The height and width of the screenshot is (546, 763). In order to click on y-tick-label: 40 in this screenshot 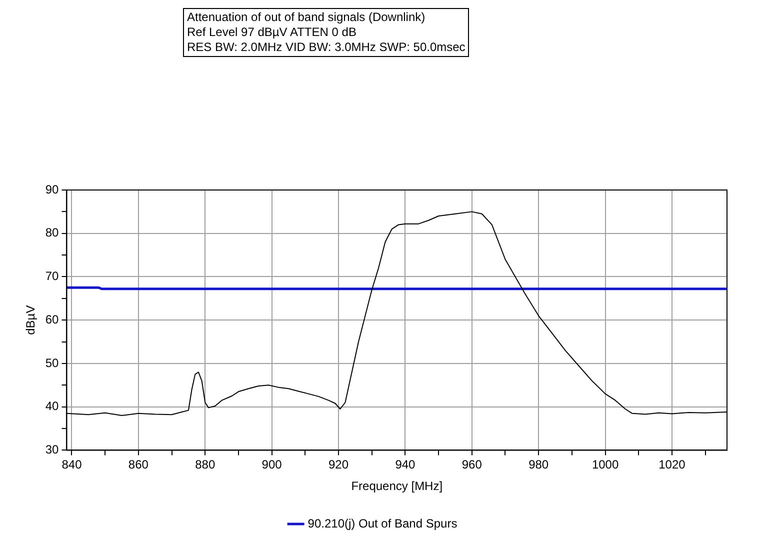, I will do `click(52, 406)`.